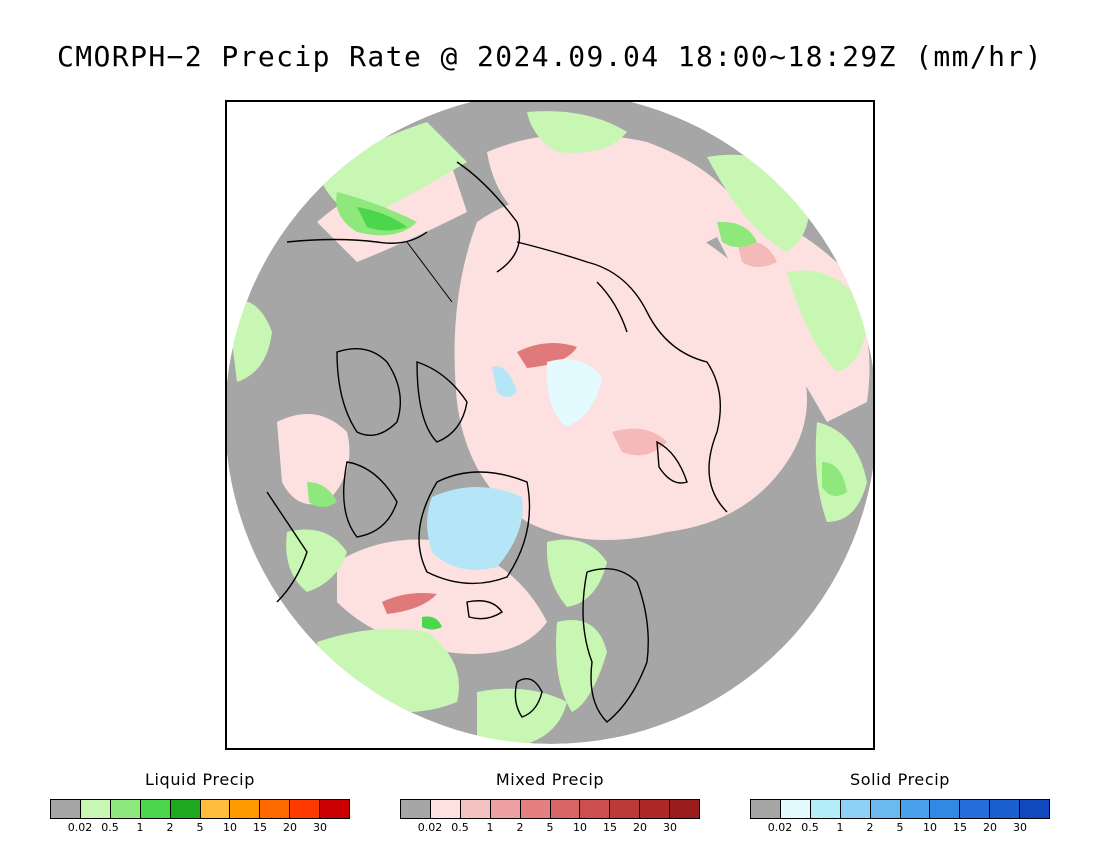 Image resolution: width=1100 pixels, height=850 pixels. Describe the element at coordinates (409, 603) in the screenshot. I see `mixed-precip-streak-greenland` at that location.